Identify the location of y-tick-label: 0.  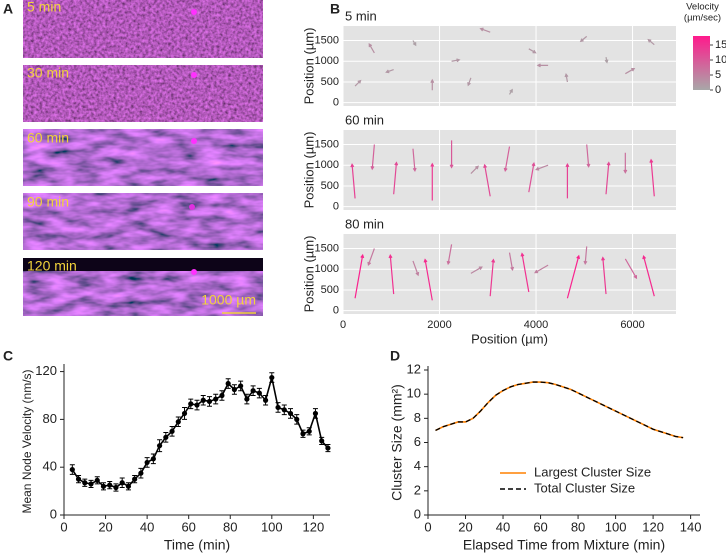
(53, 513).